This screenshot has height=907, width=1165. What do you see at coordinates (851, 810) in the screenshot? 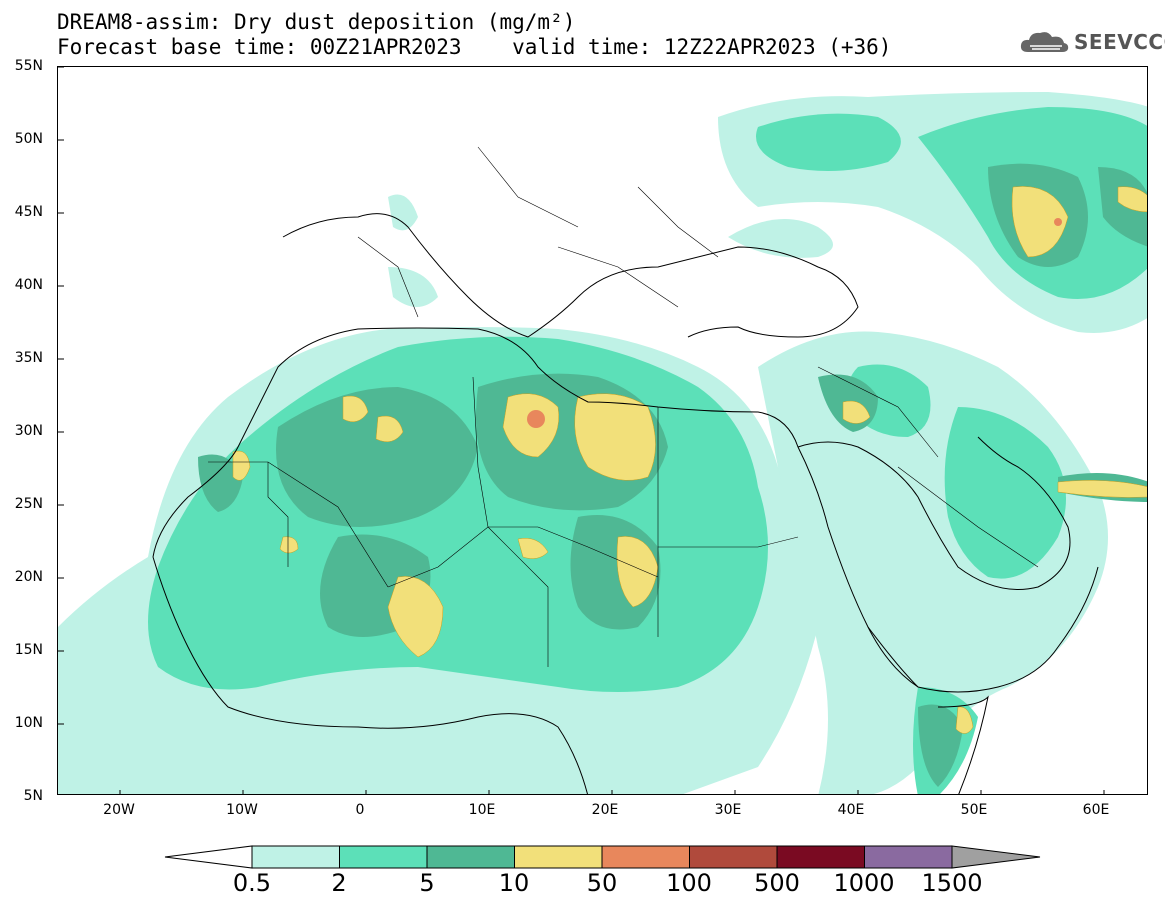
I see `lon-tick-label: 40E` at bounding box center [851, 810].